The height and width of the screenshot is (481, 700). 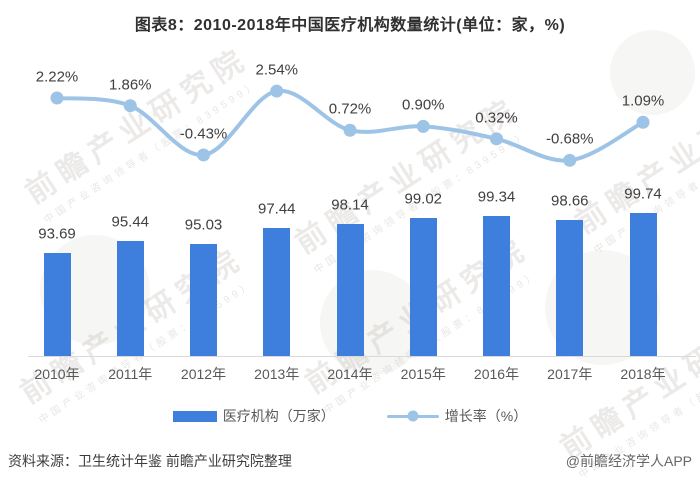 I want to click on bar-value-label: 99.02, so click(x=423, y=199).